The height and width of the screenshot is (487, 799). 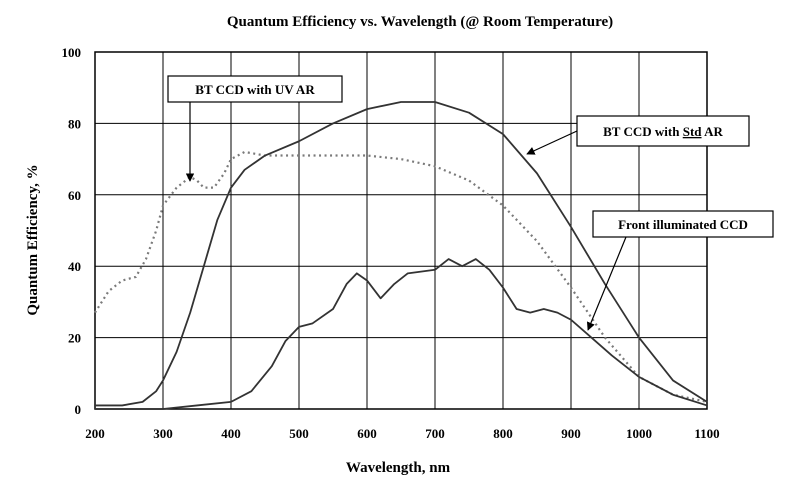 I want to click on annotation-uv-ar-box, so click(x=255, y=89).